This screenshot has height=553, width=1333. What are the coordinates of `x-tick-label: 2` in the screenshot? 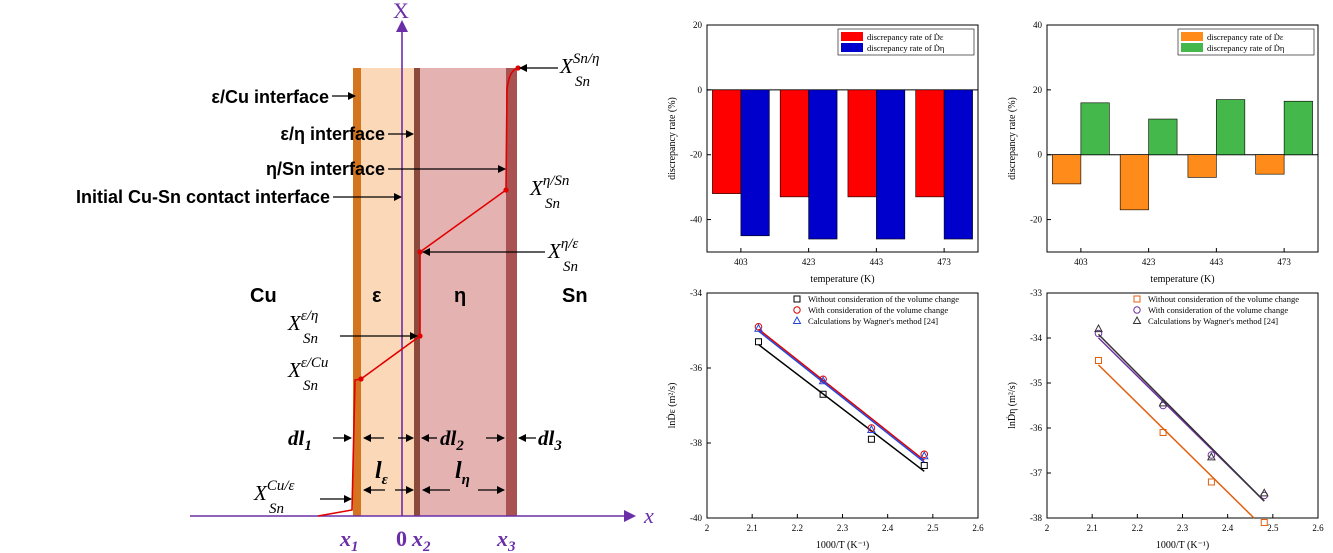 It's located at (707, 528).